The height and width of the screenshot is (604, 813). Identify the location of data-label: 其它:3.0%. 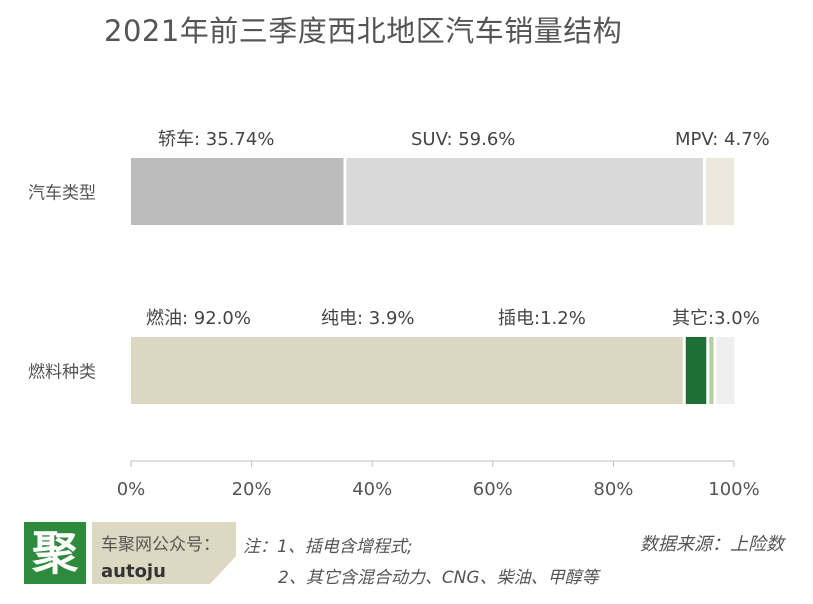
(716, 318).